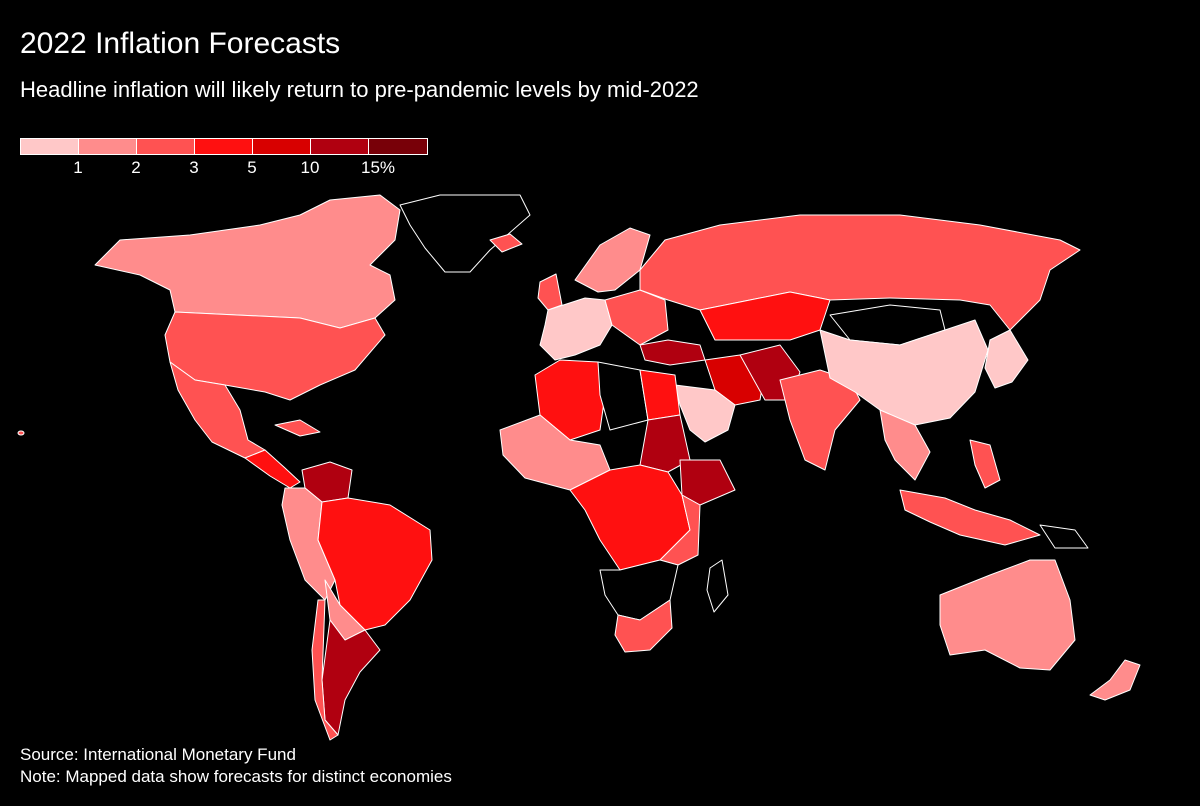 The image size is (1200, 806). I want to click on region-chile, so click(325, 670).